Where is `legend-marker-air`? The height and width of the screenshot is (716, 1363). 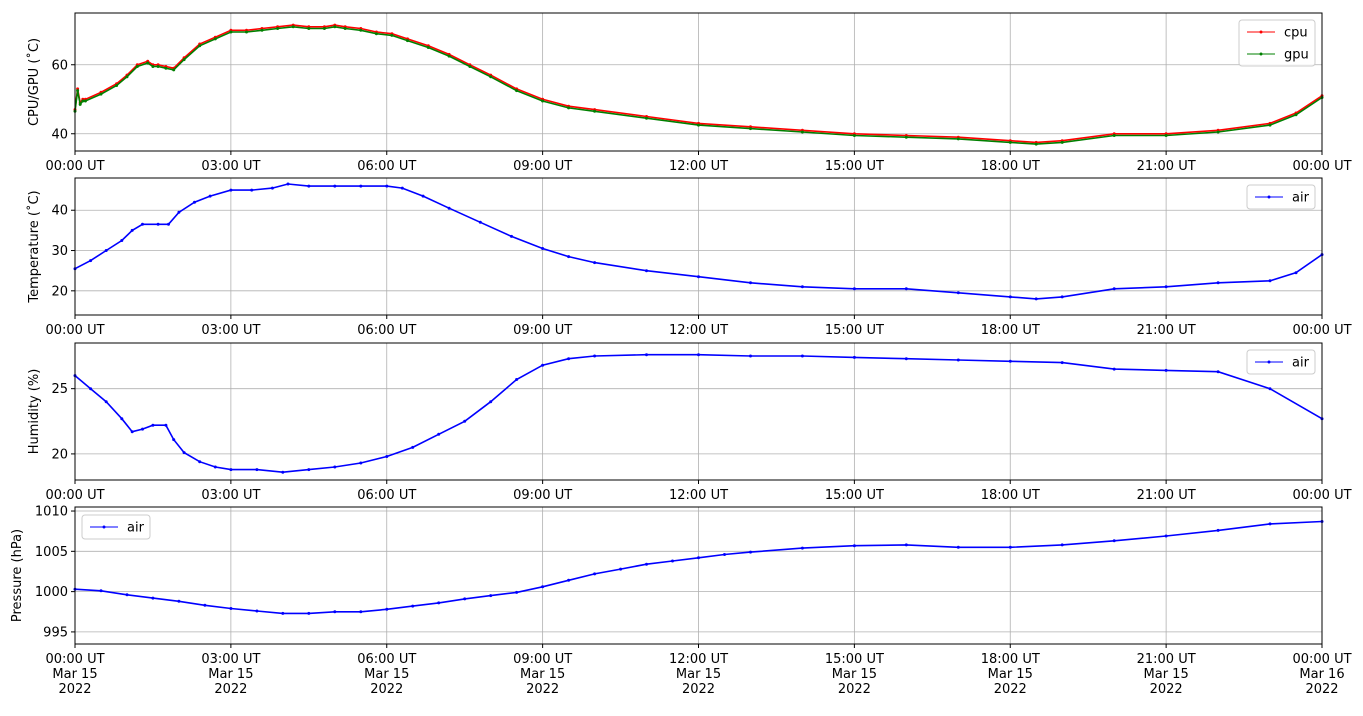 legend-marker-air is located at coordinates (1269, 197).